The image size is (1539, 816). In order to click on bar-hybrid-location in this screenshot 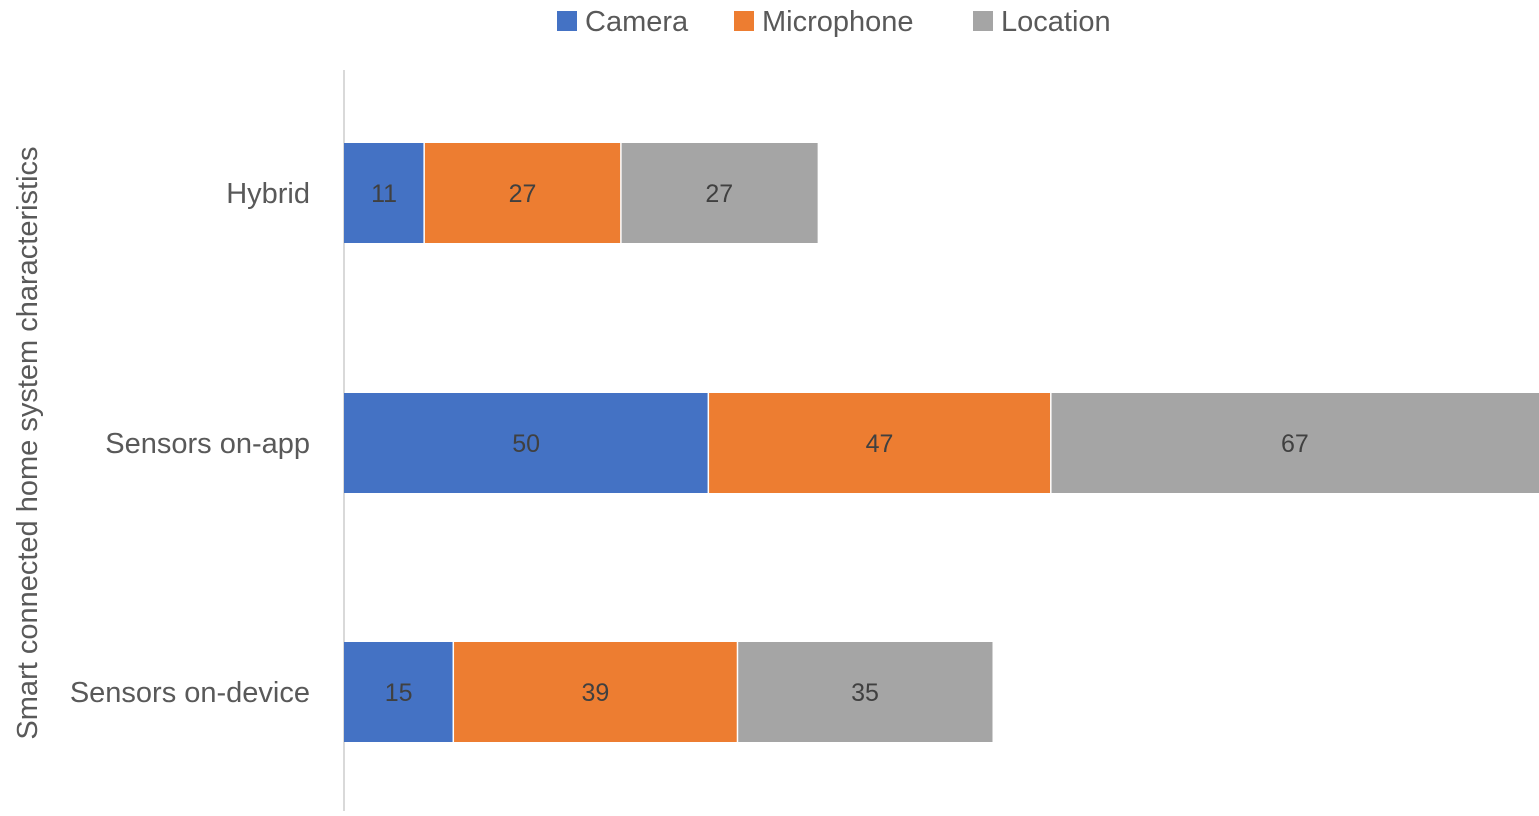, I will do `click(719, 193)`.